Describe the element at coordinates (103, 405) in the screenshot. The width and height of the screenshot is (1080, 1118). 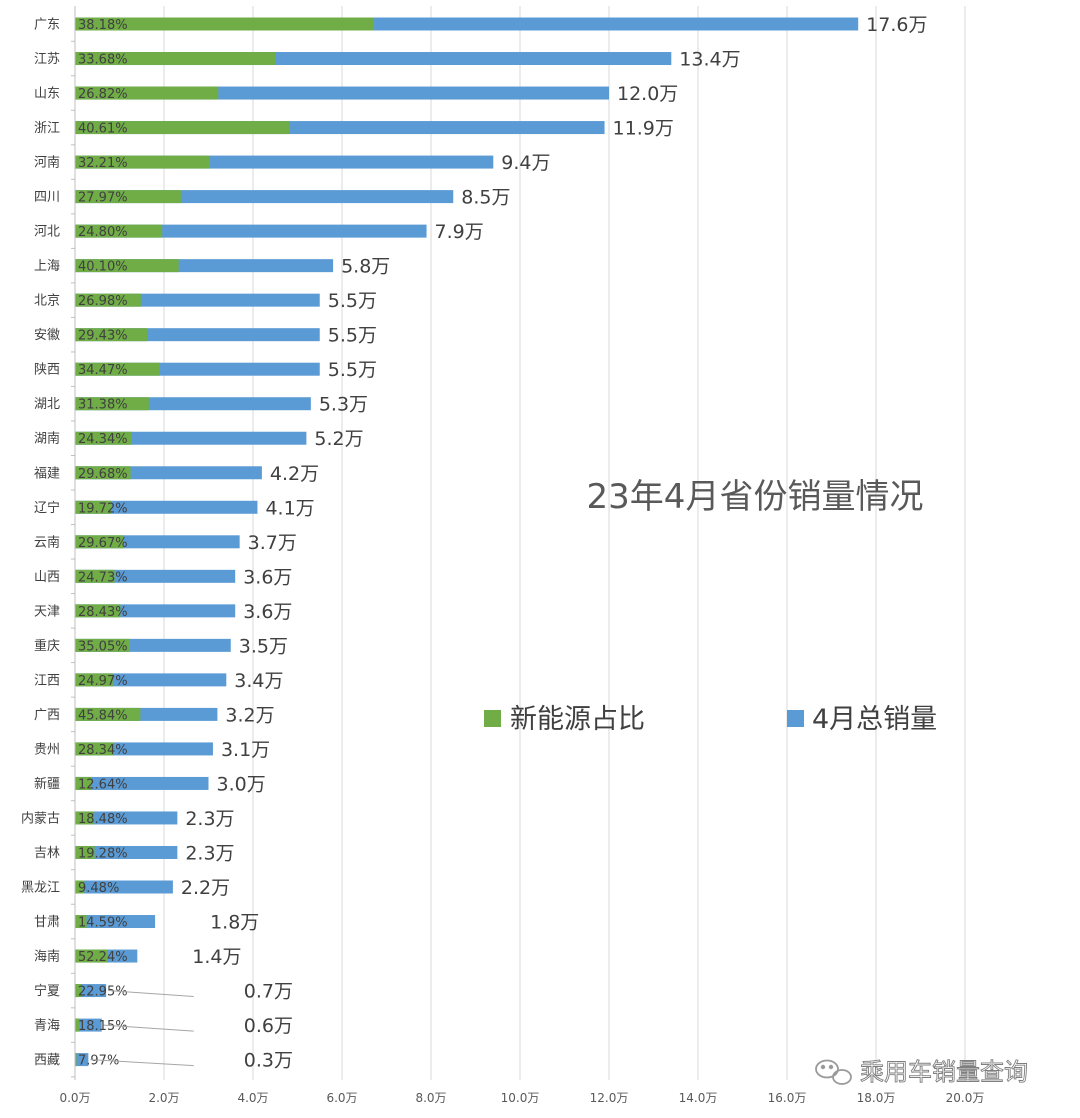
I see `data-label-new-energy: 31.38%` at that location.